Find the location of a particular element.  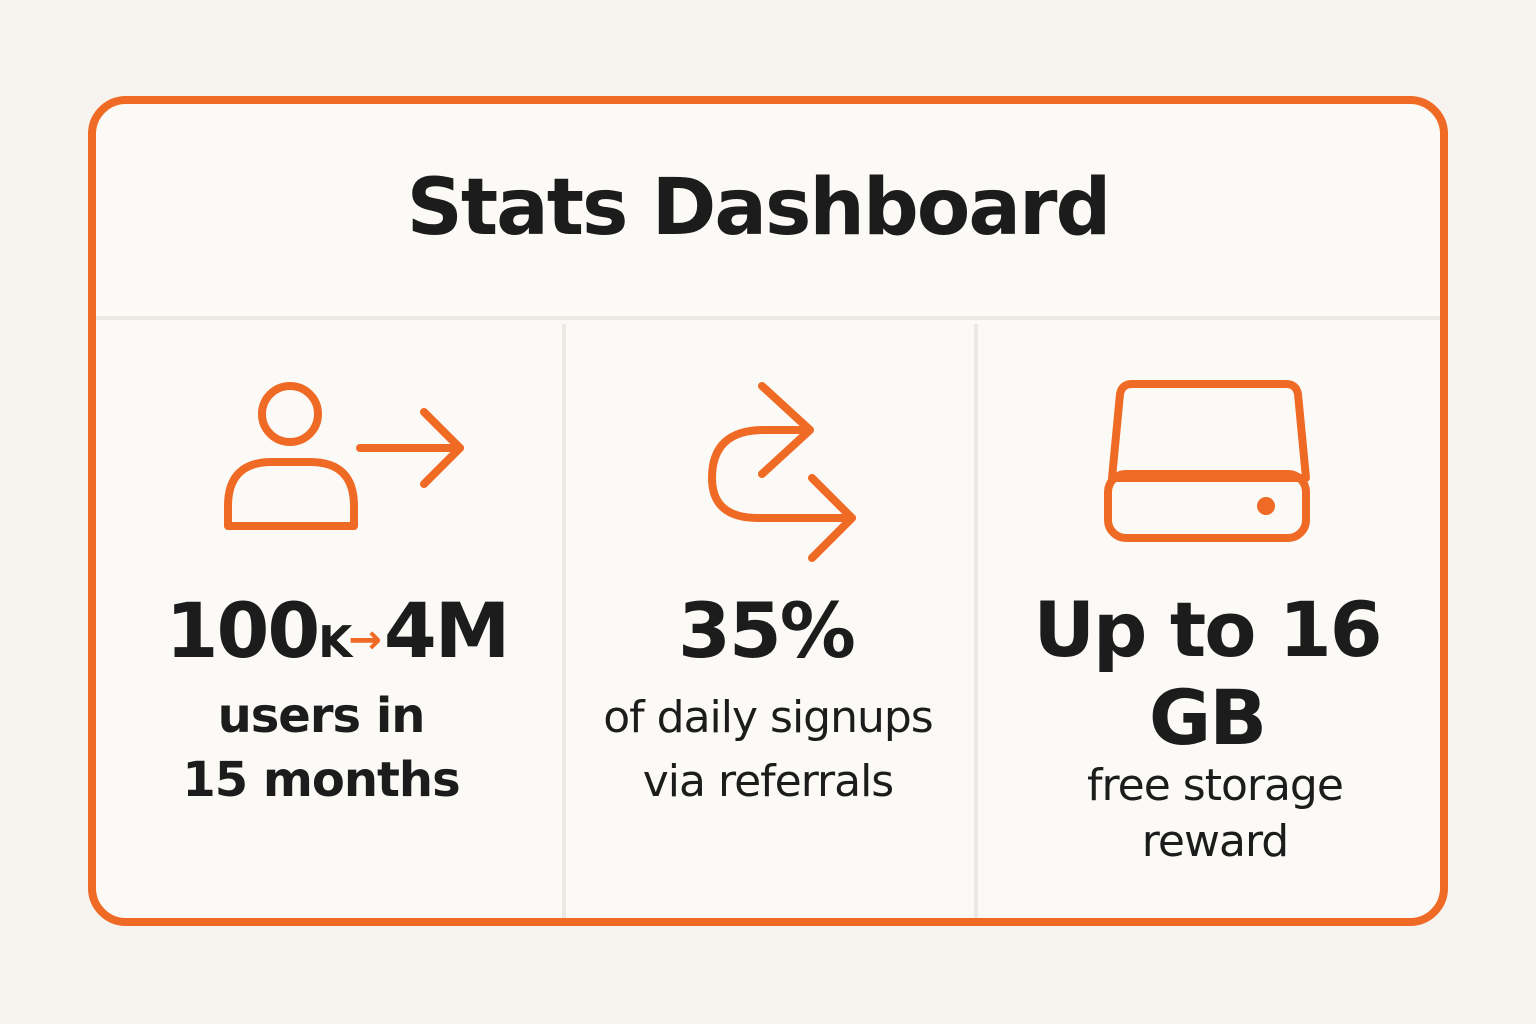

value-start: 100 is located at coordinates (243, 630).